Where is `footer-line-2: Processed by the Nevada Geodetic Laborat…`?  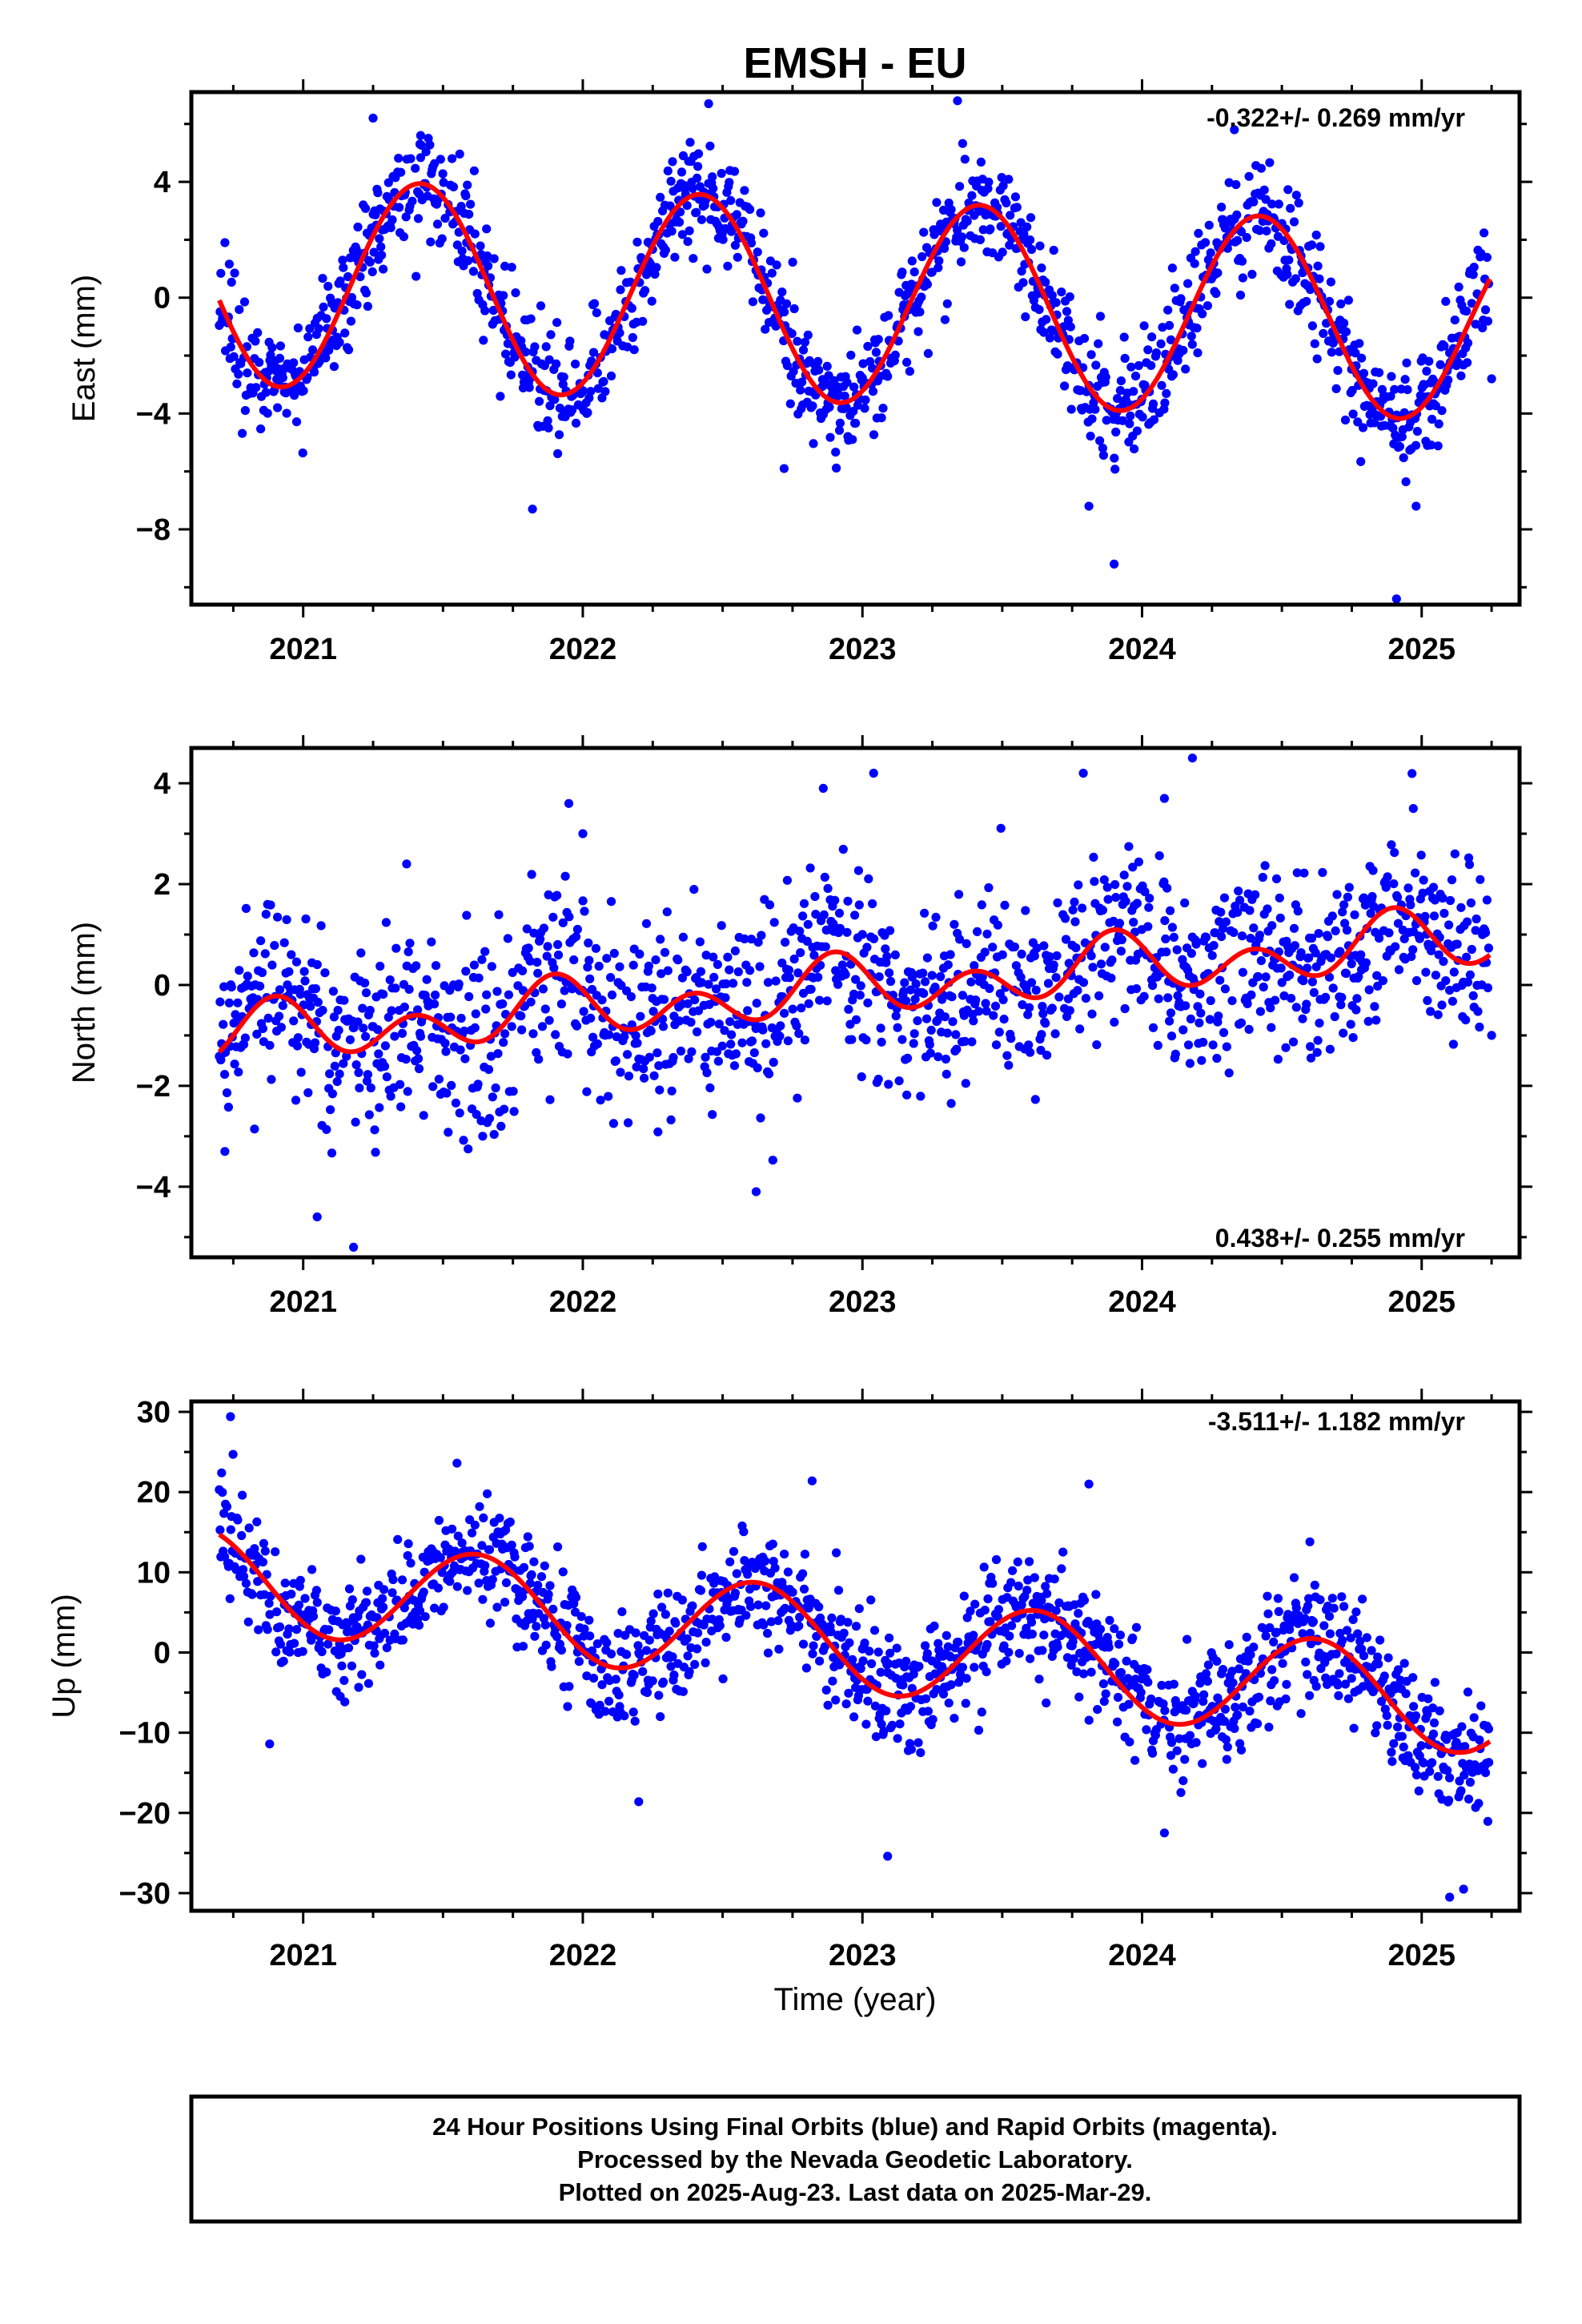 footer-line-2: Processed by the Nevada Geodetic Laborat… is located at coordinates (855, 2159).